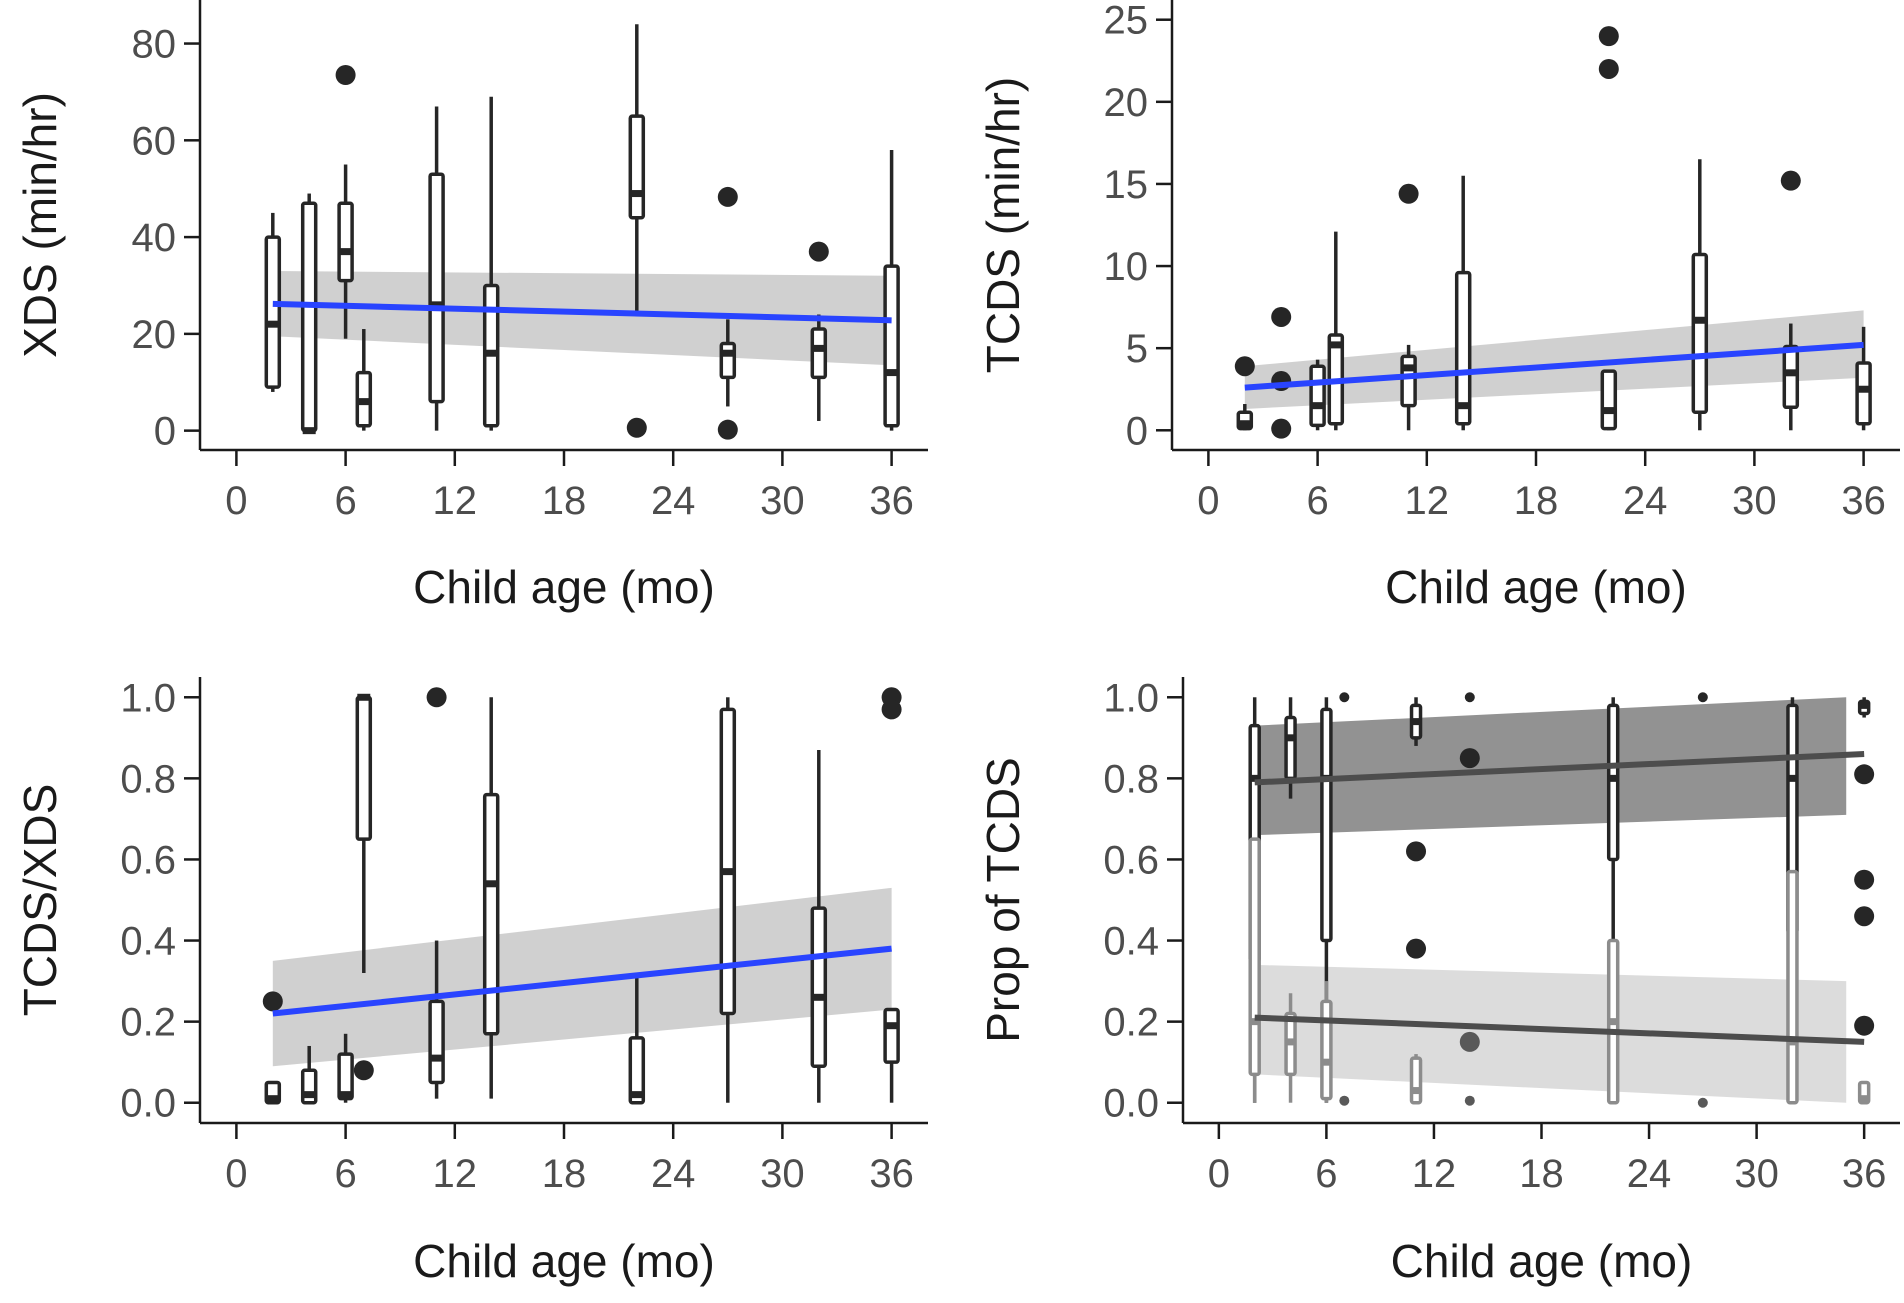  Describe the element at coordinates (1126, 21) in the screenshot. I see `y-tick-label: 25` at that location.